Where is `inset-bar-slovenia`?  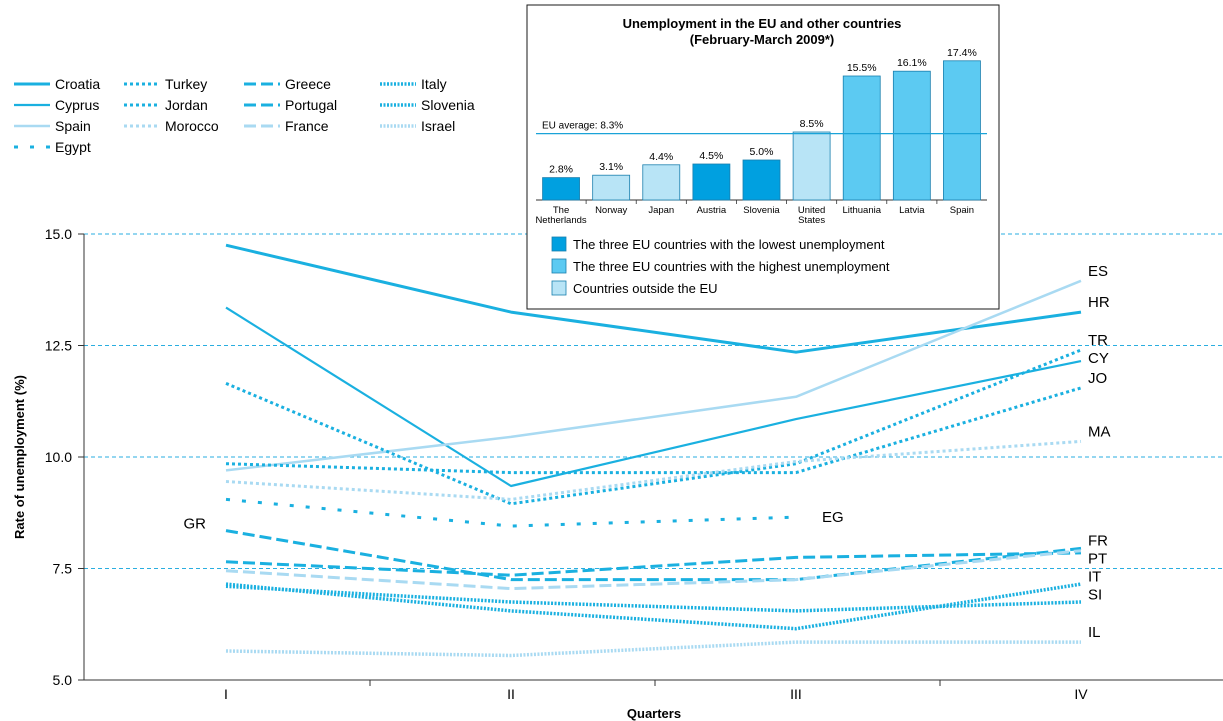
inset-bar-slovenia is located at coordinates (761, 180).